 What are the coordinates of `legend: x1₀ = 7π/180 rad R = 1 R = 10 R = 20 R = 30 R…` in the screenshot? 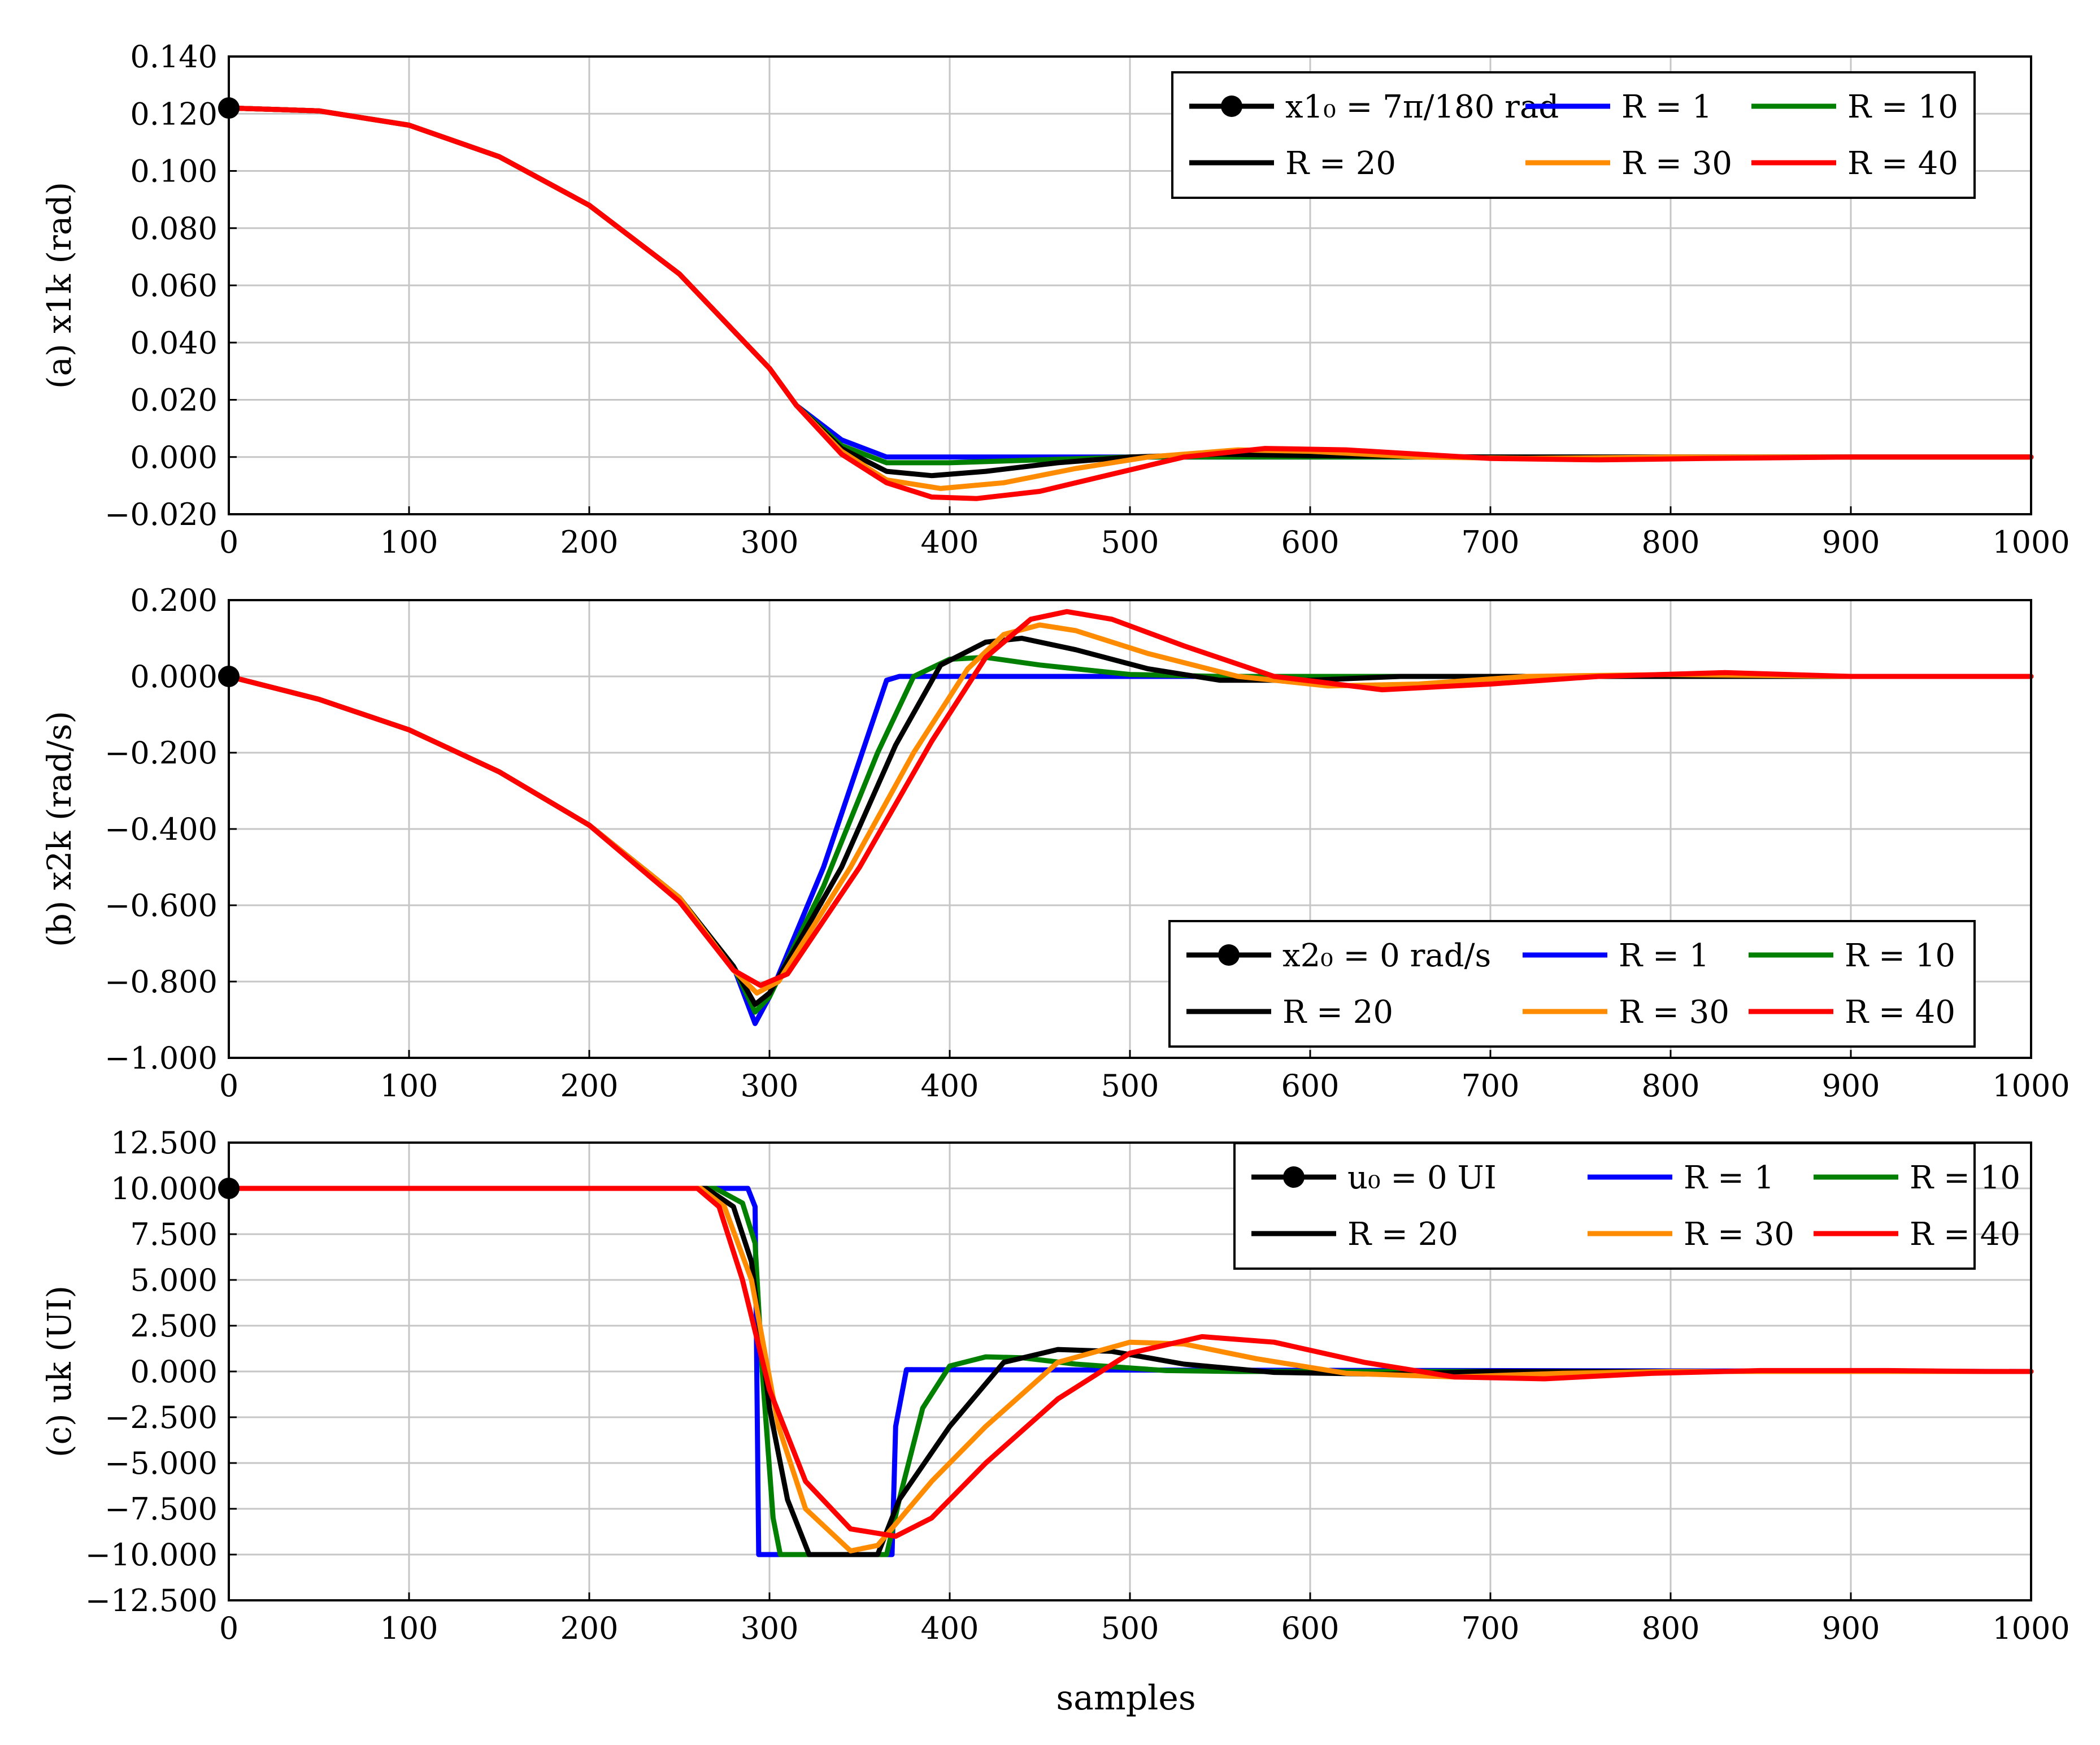 It's located at (1574, 135).